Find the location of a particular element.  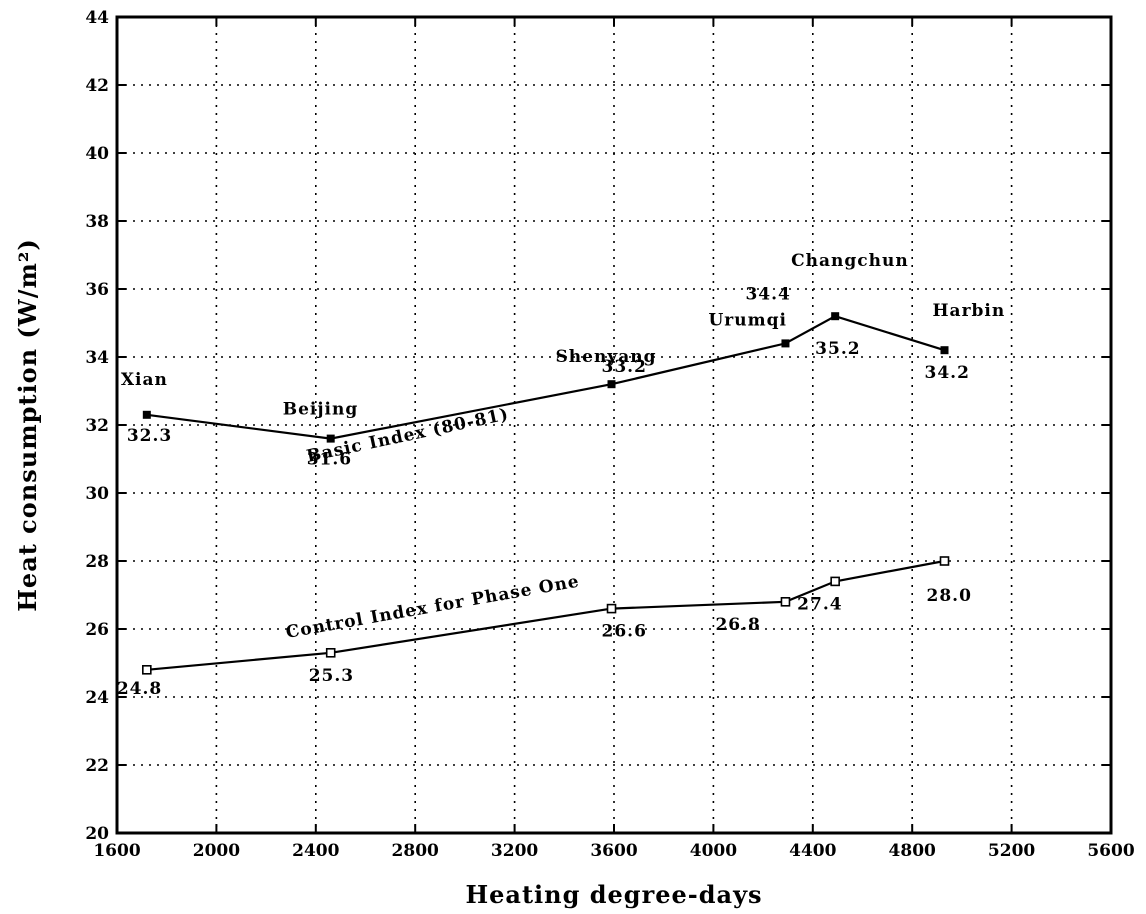

data-label: 35.2 is located at coordinates (837, 349).